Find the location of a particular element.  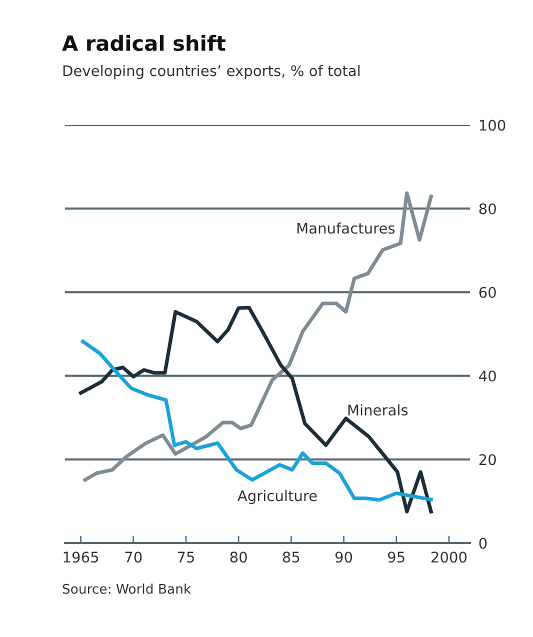

x-tick-label: 2000 is located at coordinates (449, 557).